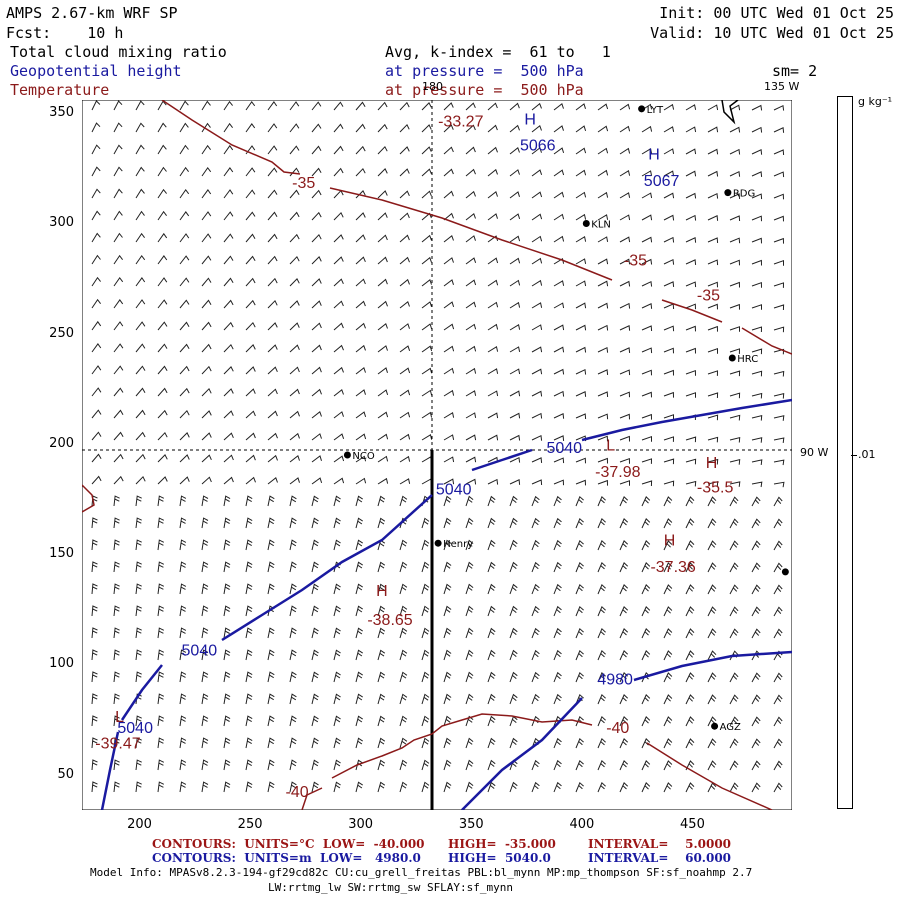  Describe the element at coordinates (709, 776) in the screenshot. I see `temp-contour-segment` at that location.